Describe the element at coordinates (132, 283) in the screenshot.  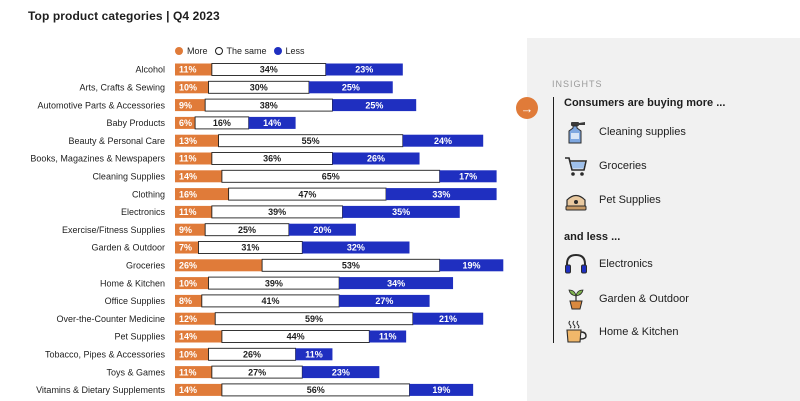
I see `category-label: Home & Kitchen` at that location.